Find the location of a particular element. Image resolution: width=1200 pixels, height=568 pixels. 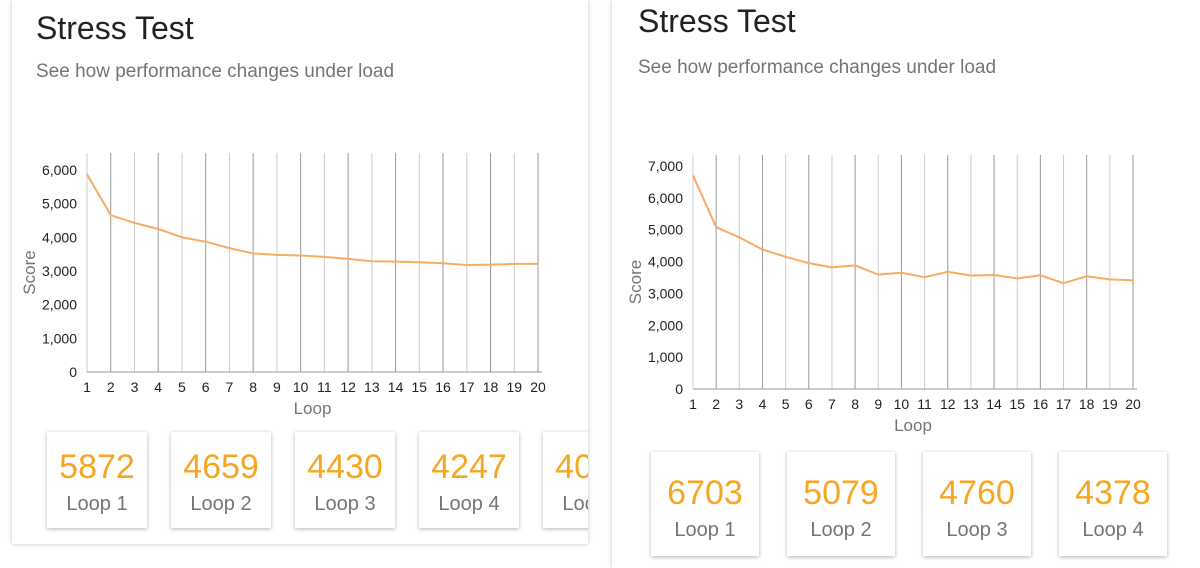

loop-score-card: 4430 Loop 3 is located at coordinates (345, 480).